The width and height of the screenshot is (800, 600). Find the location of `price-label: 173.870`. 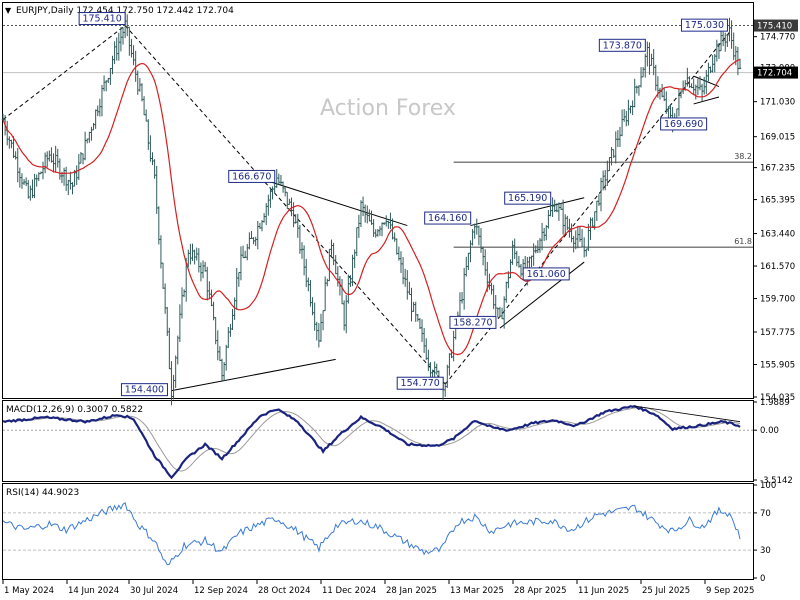

price-label: 173.870 is located at coordinates (622, 45).